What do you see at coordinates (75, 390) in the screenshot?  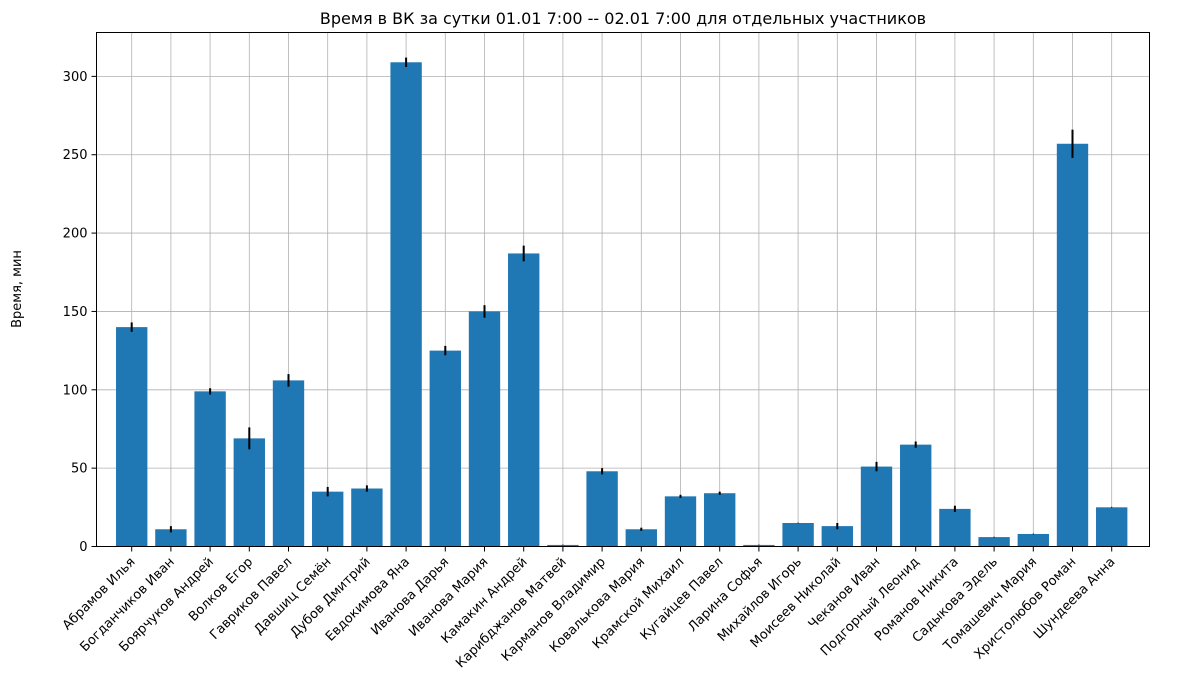 I see `y-tick-label: 100` at bounding box center [75, 390].